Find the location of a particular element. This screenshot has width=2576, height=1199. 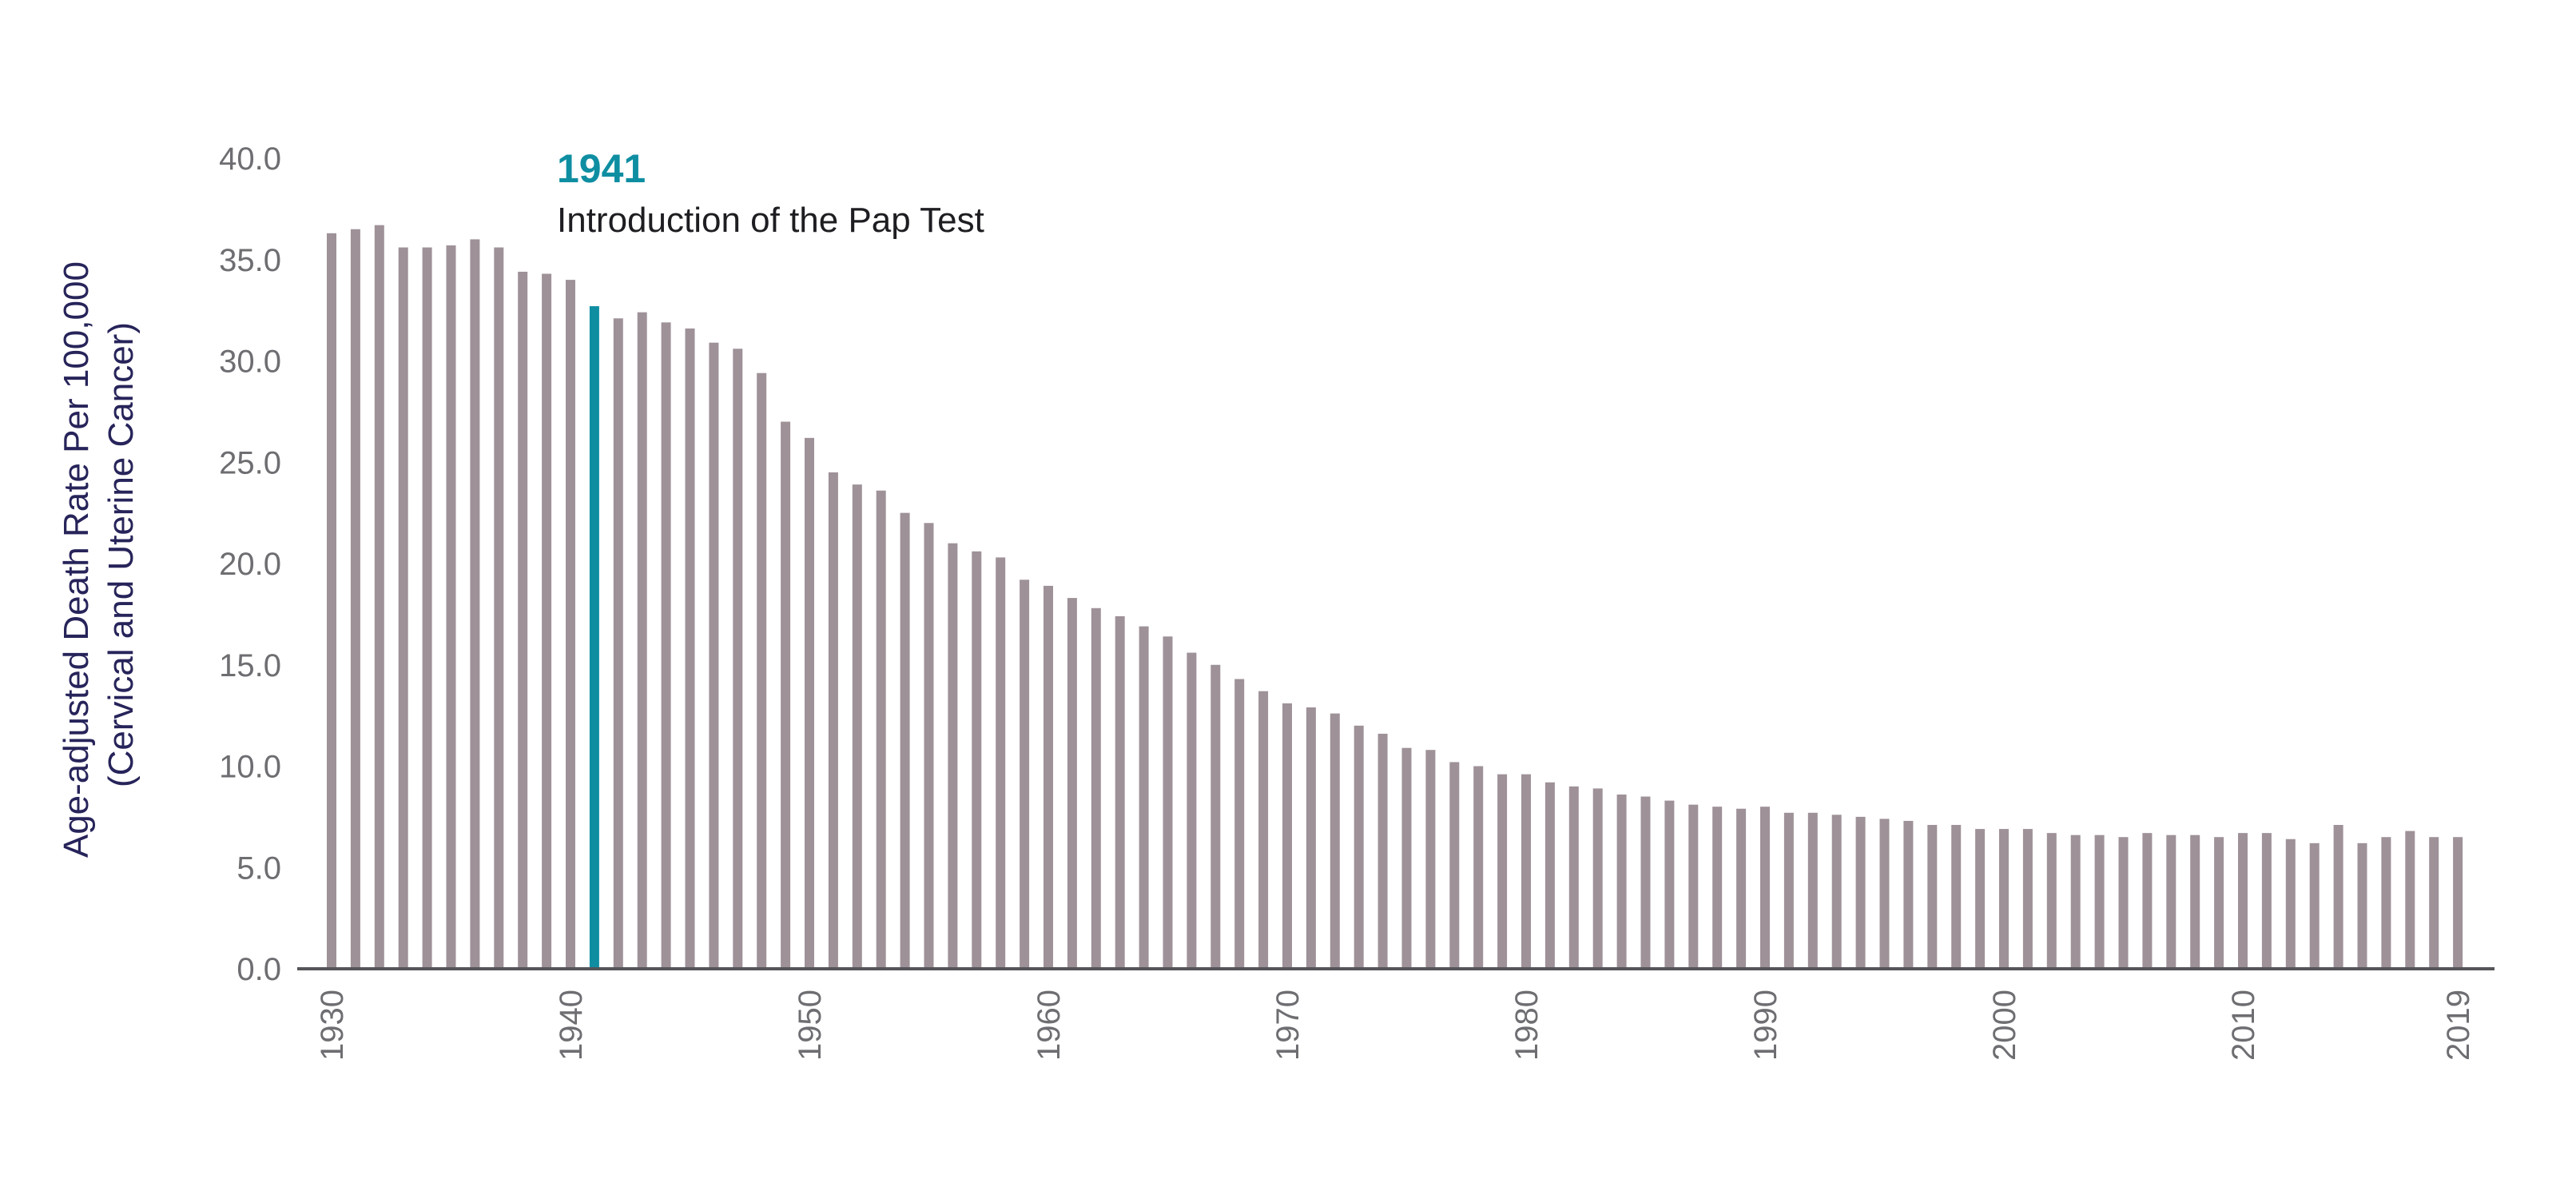

bar-1940 is located at coordinates (570, 625).